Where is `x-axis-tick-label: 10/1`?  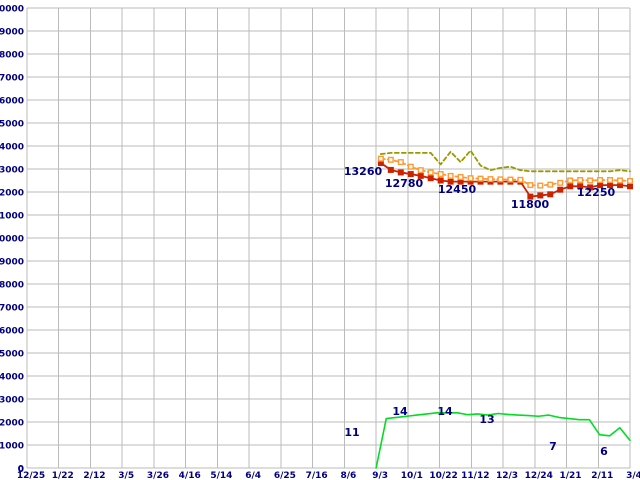
x-axis-tick-label: 10/1 is located at coordinates (412, 475).